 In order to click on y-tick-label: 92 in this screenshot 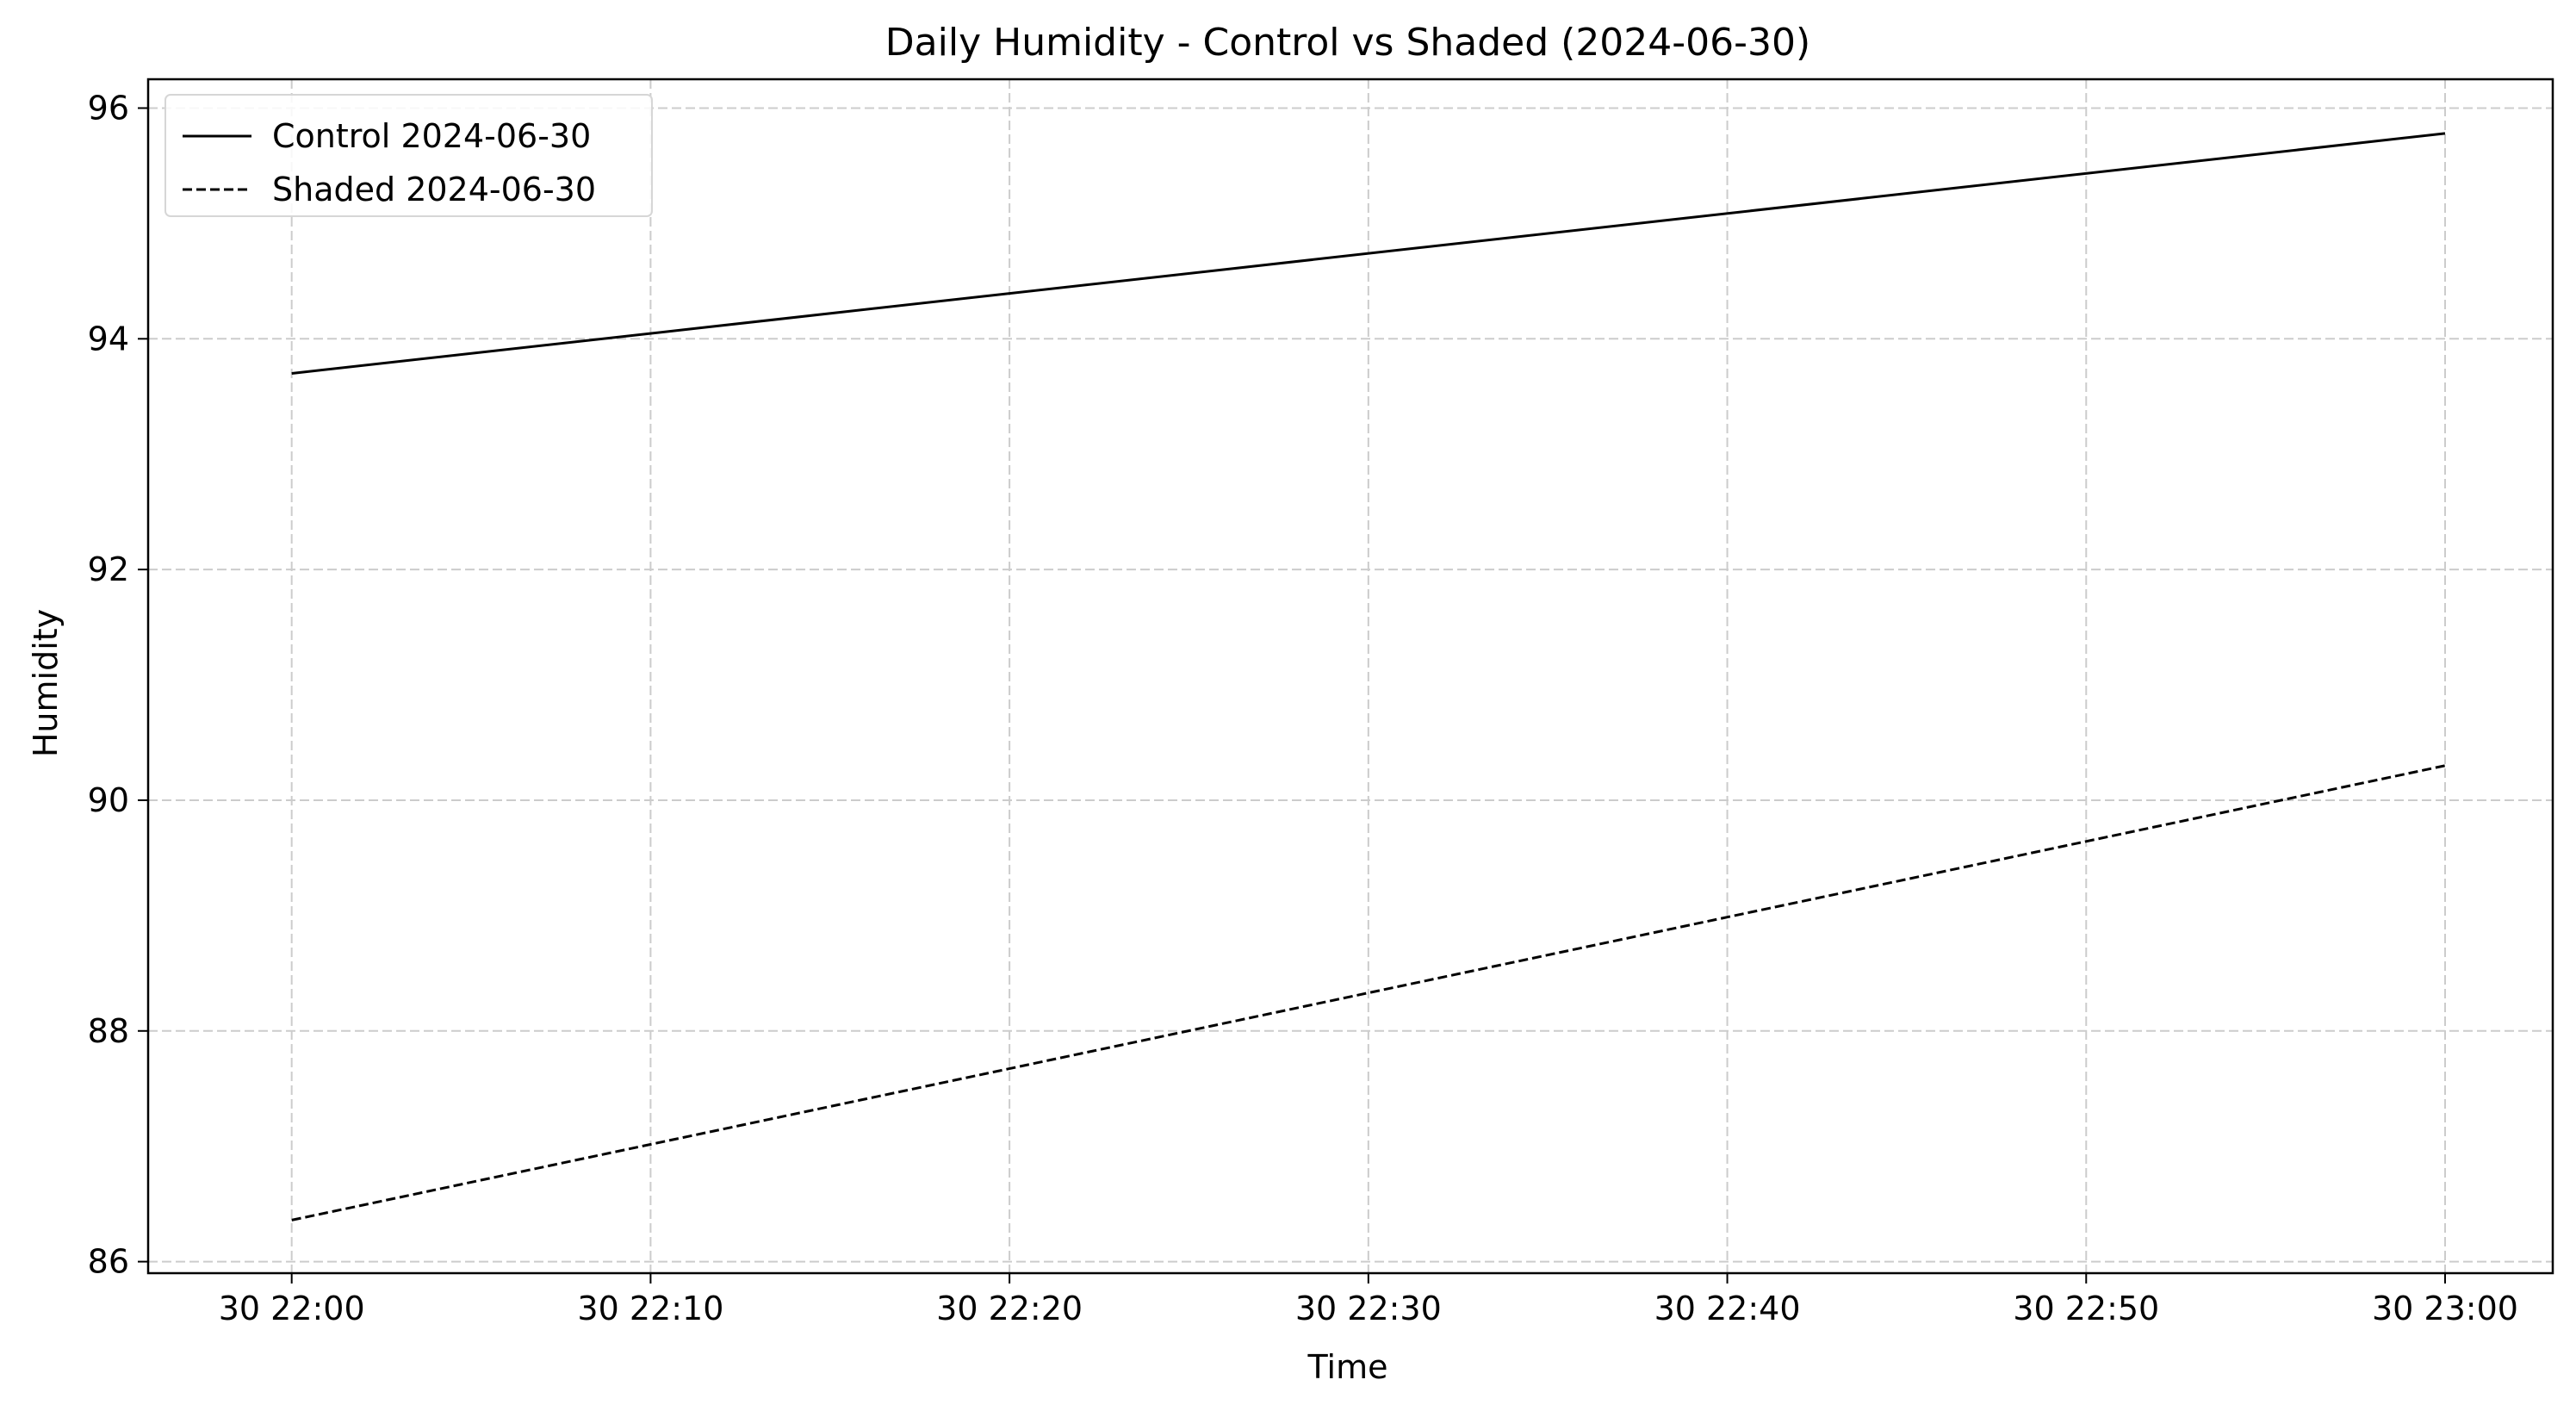, I will do `click(108, 569)`.